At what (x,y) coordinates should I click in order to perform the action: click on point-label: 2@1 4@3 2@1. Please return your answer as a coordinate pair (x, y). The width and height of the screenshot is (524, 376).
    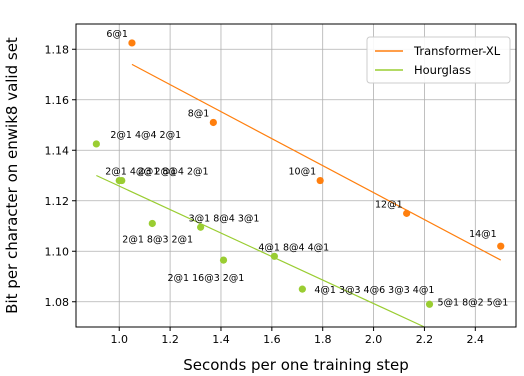
    Looking at the image, I should click on (140, 172).